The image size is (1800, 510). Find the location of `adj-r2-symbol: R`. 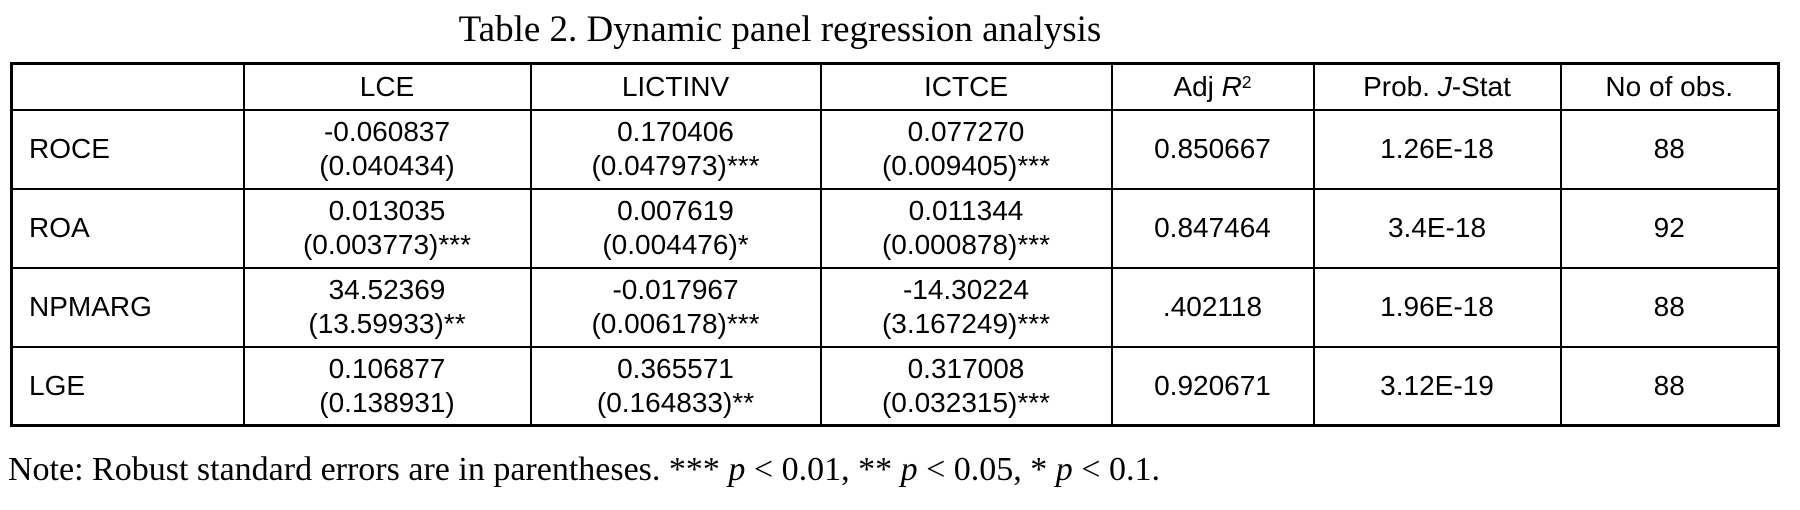

adj-r2-symbol: R is located at coordinates (1231, 86).